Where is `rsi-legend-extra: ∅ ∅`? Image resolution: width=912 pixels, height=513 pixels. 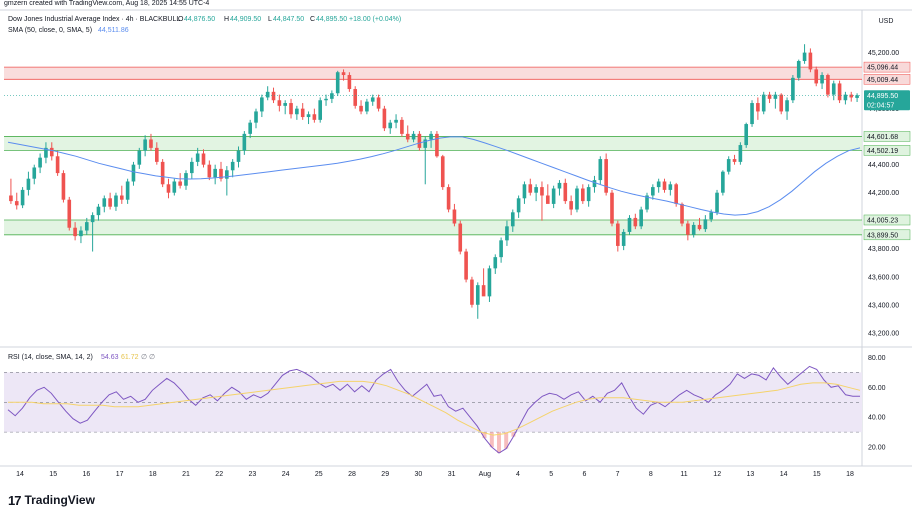 rsi-legend-extra: ∅ ∅ is located at coordinates (148, 357).